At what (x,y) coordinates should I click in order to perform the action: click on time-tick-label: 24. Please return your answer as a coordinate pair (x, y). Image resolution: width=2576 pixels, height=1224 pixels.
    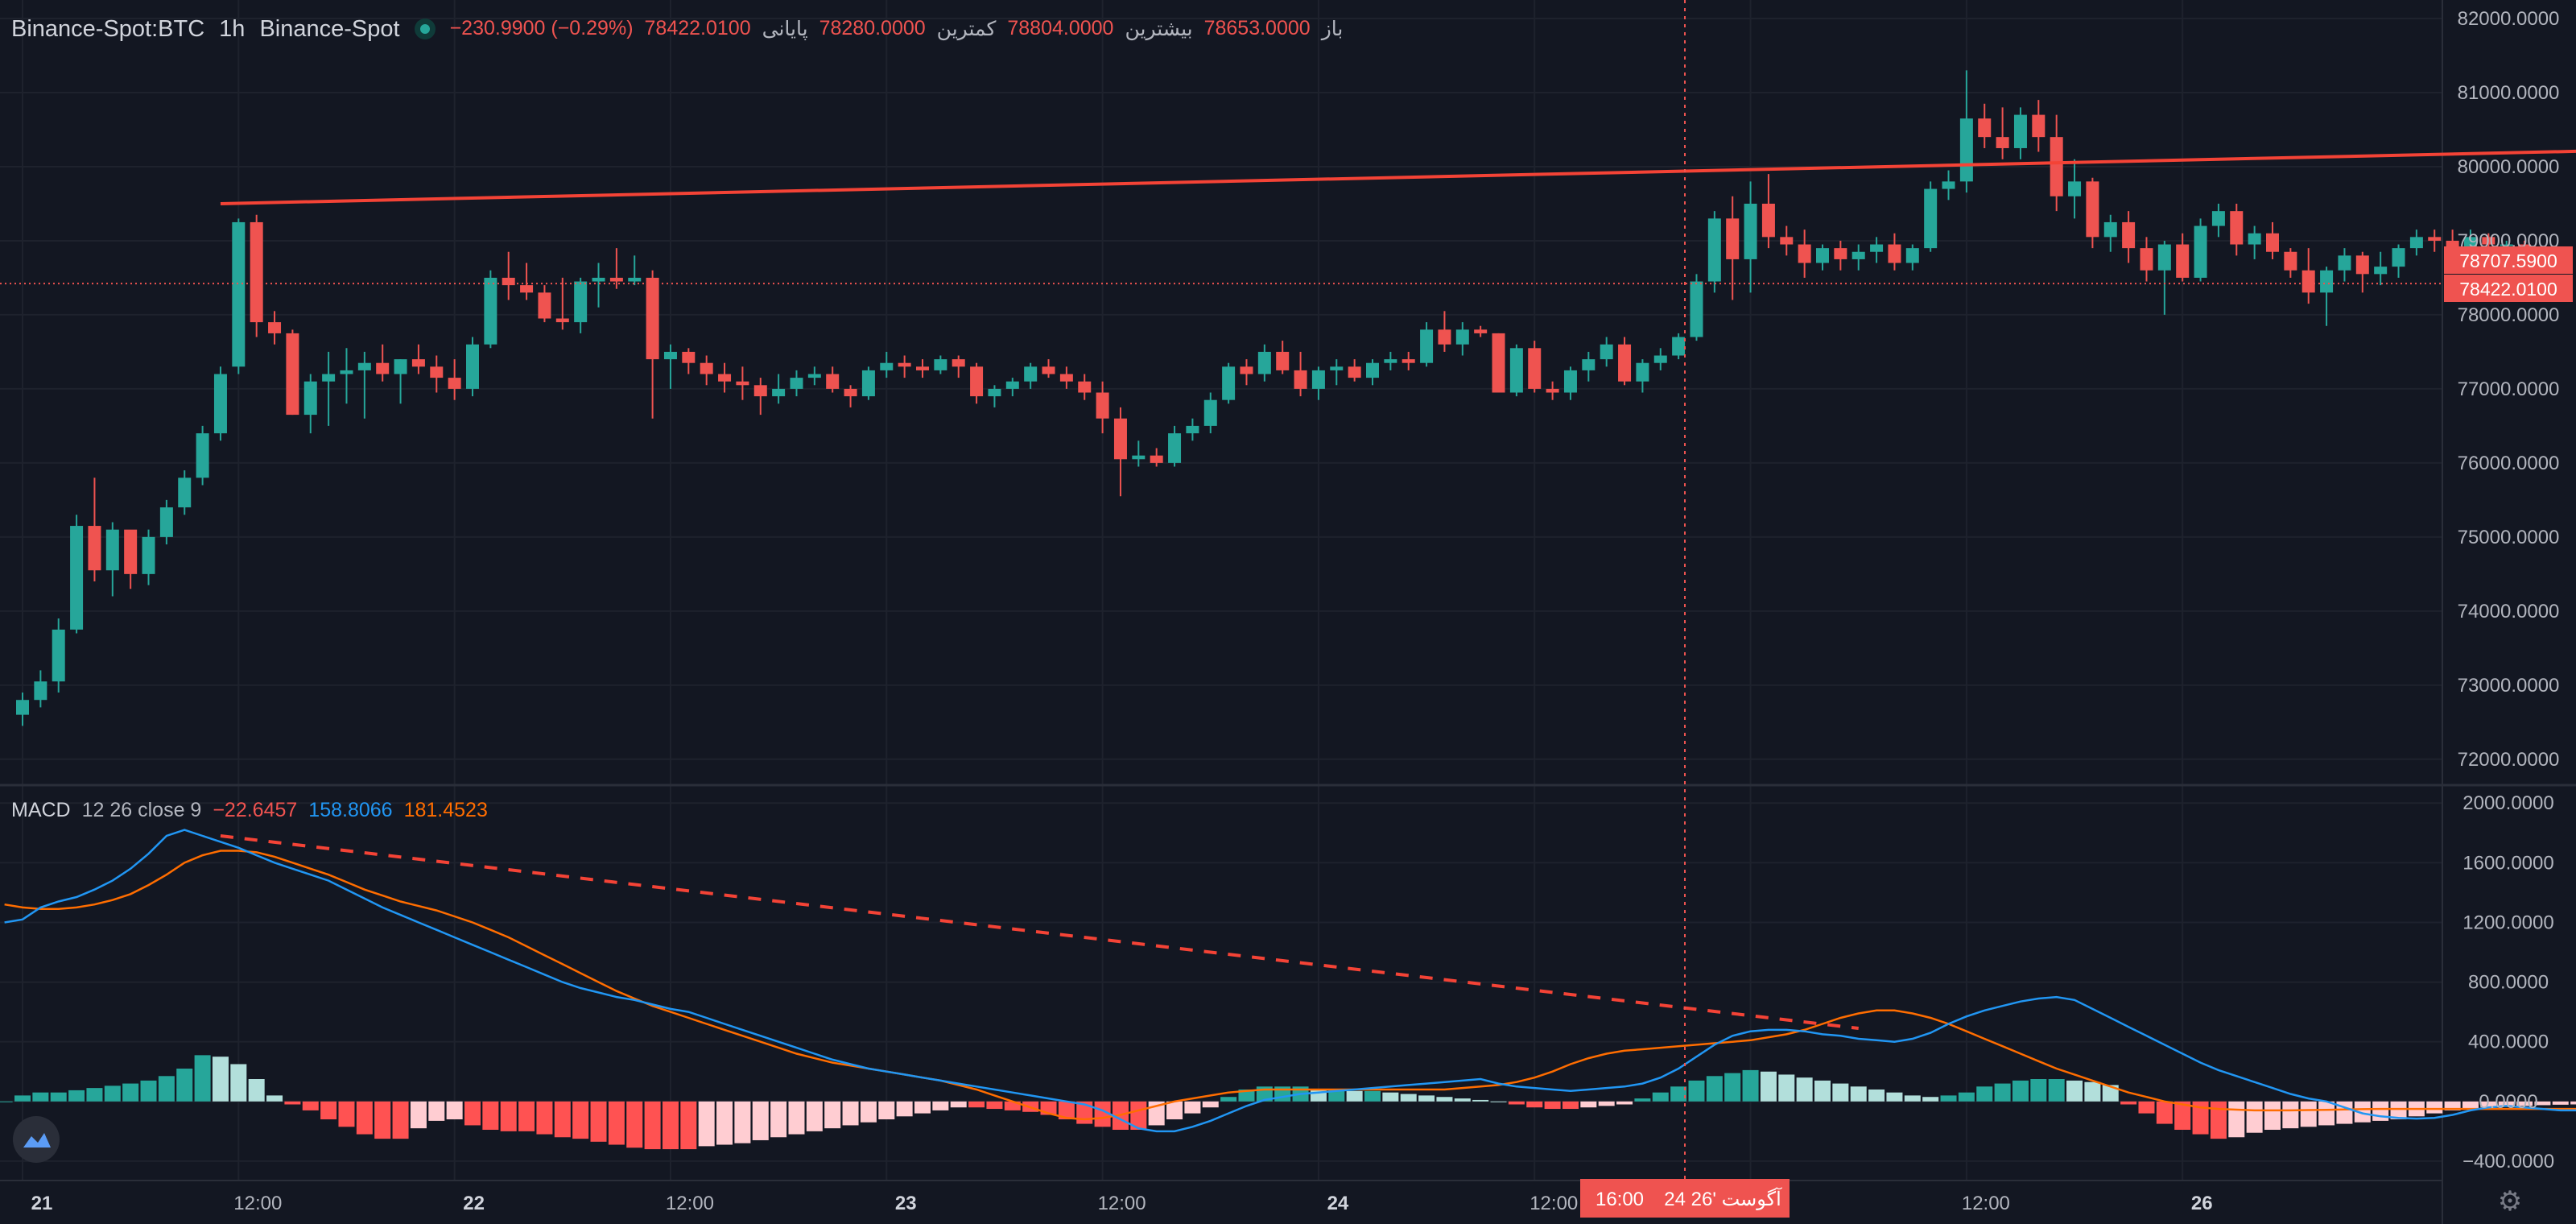
    Looking at the image, I should click on (1338, 1203).